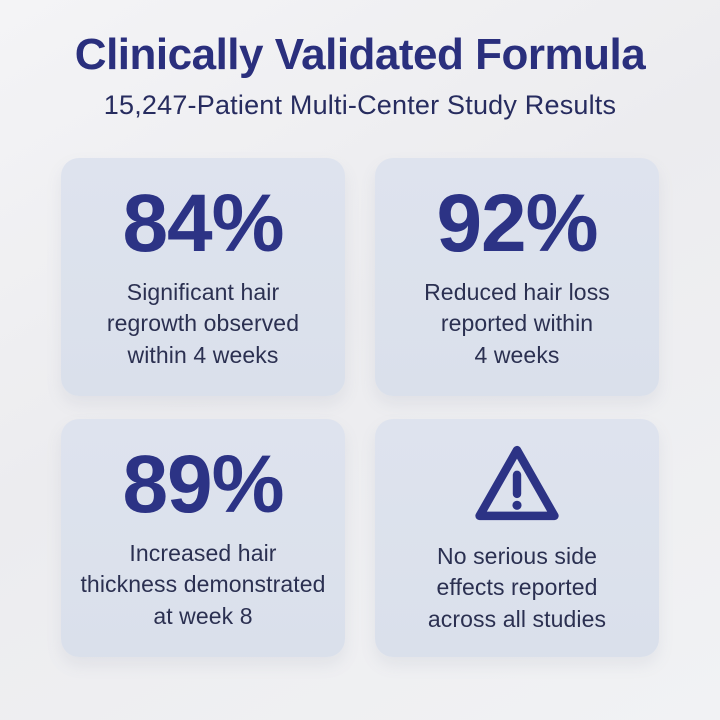  Describe the element at coordinates (203, 484) in the screenshot. I see `stat-value-thickness: 89%` at that location.